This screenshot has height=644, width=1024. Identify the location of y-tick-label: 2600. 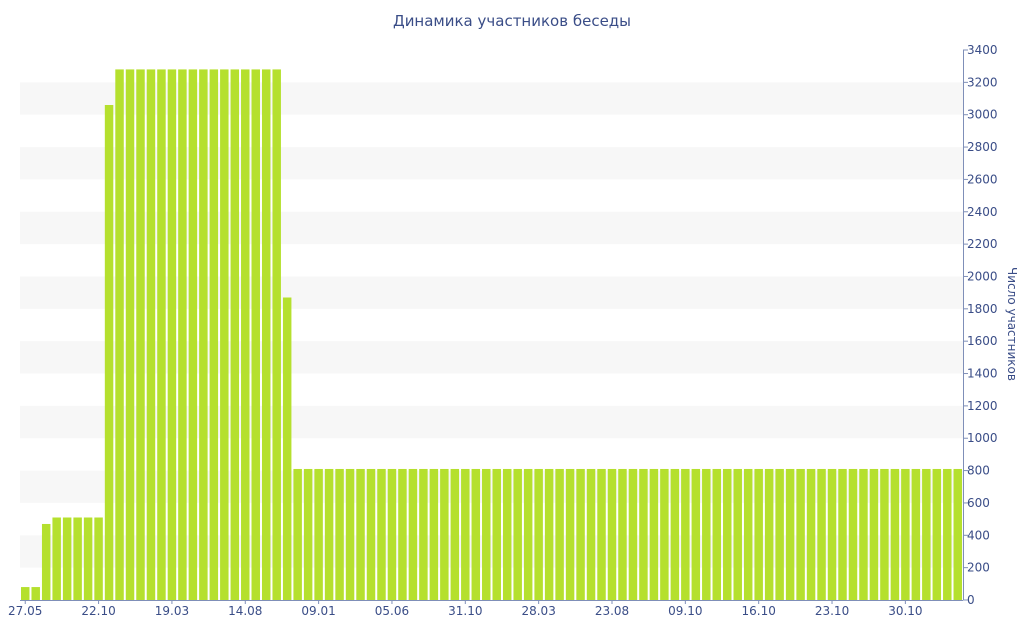
(982, 179).